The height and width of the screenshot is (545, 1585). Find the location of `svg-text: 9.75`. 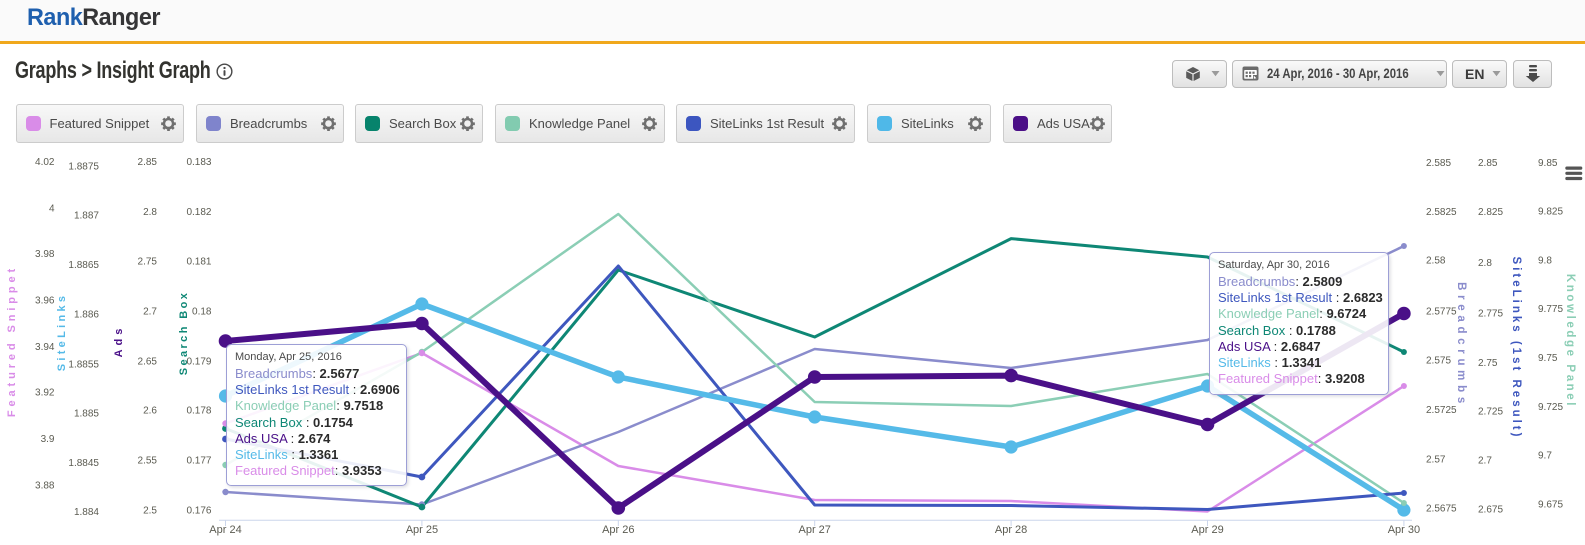

svg-text: 9.75 is located at coordinates (1548, 358).